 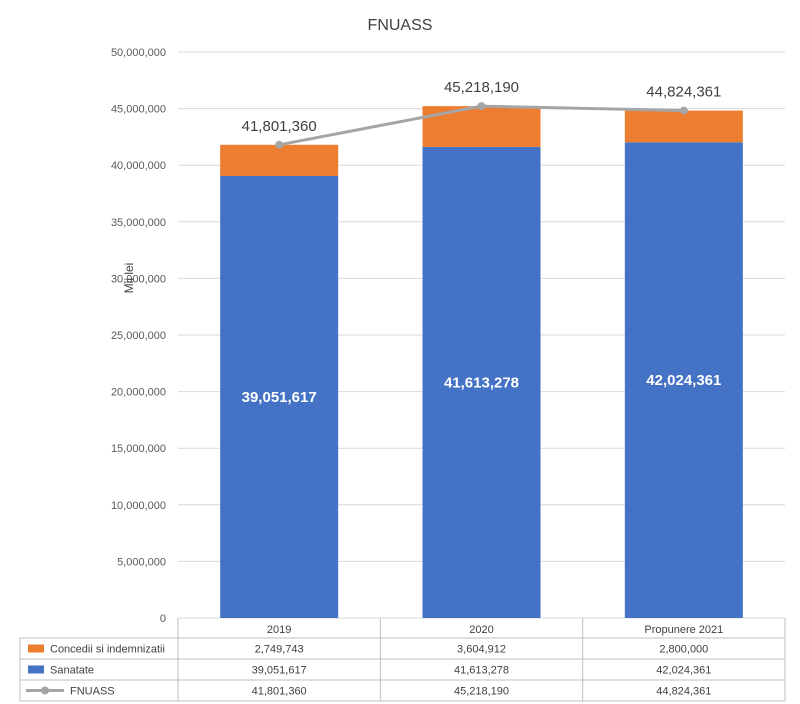 What do you see at coordinates (279, 630) in the screenshot?
I see `x-tick-label: 2019` at bounding box center [279, 630].